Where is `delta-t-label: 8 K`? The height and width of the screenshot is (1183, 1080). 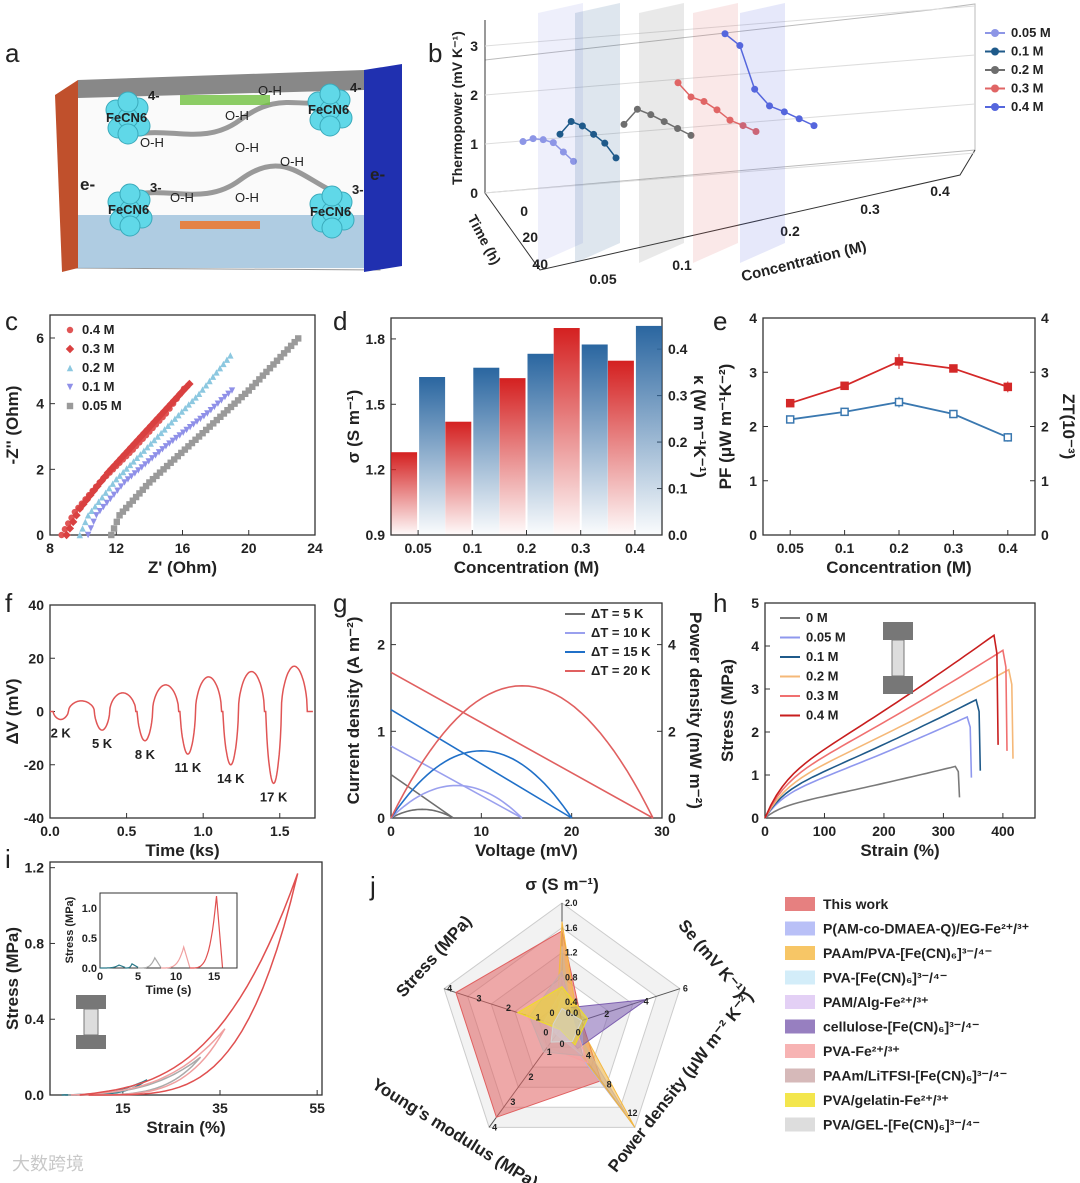
delta-t-label: 8 K is located at coordinates (145, 754).